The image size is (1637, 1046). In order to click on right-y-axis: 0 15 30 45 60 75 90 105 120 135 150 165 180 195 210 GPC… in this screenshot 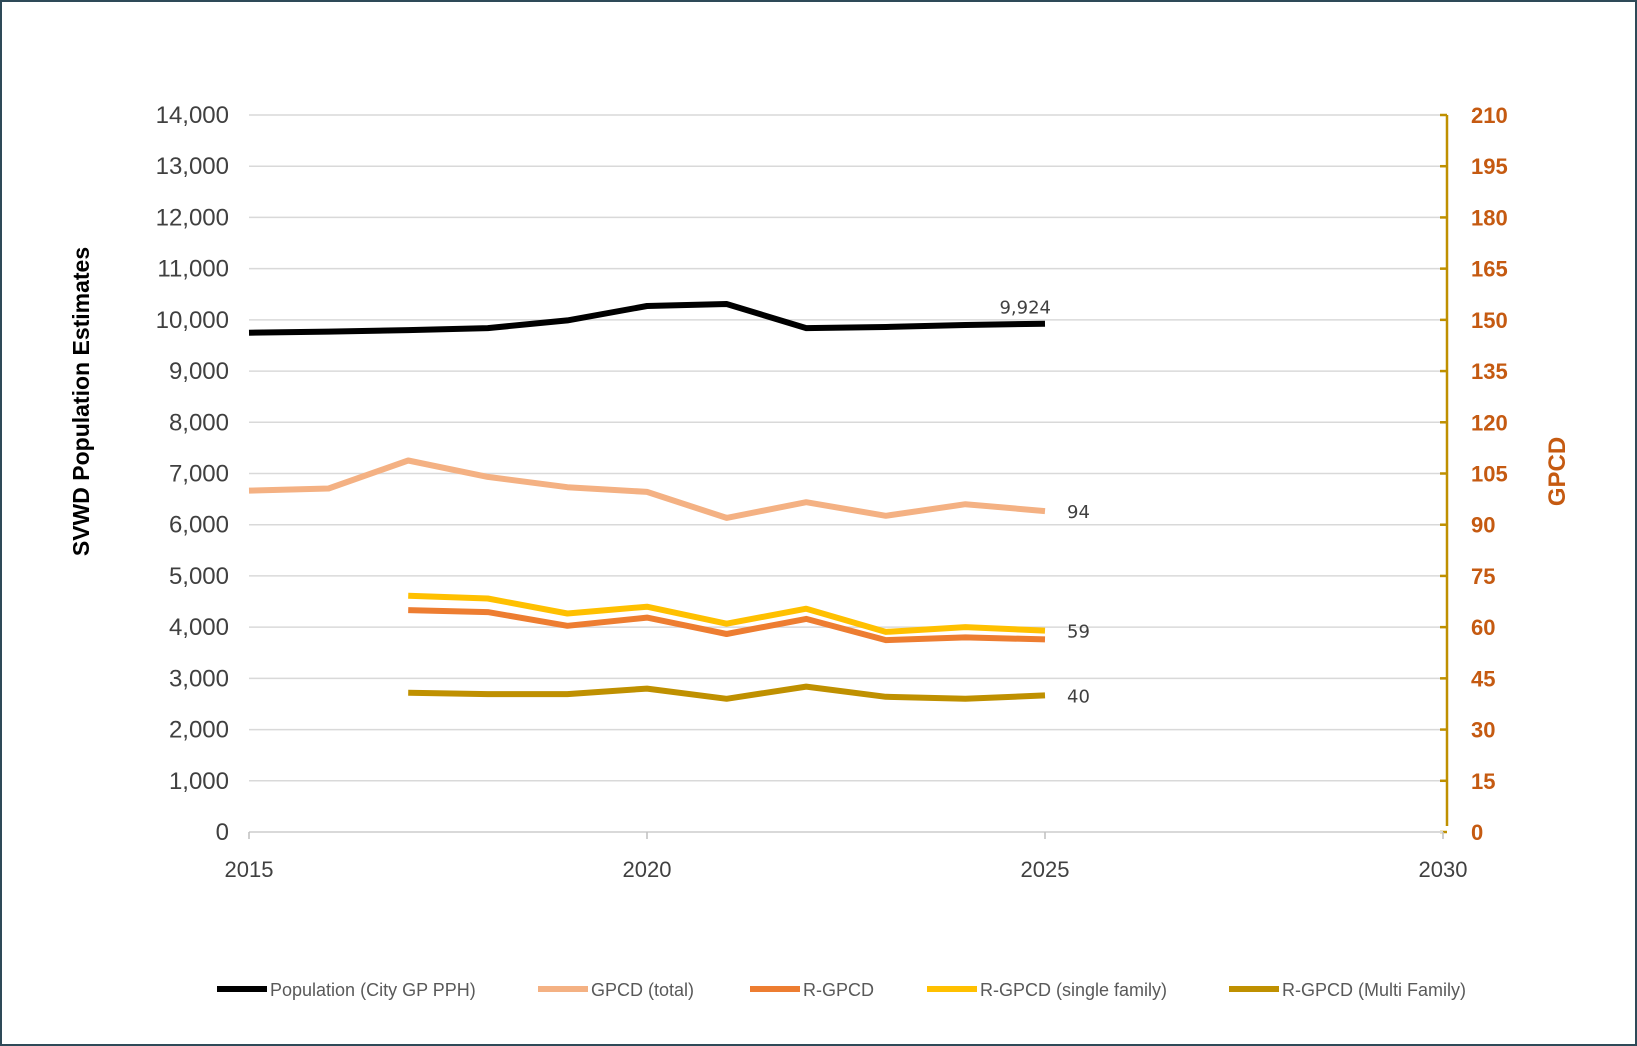, I will do `click(1505, 474)`.